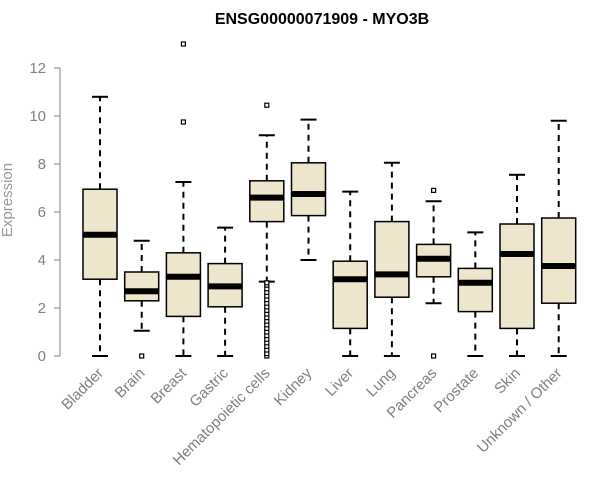 This screenshot has width=600, height=500. Describe the element at coordinates (130, 383) in the screenshot. I see `x-tick-label: Brain` at that location.